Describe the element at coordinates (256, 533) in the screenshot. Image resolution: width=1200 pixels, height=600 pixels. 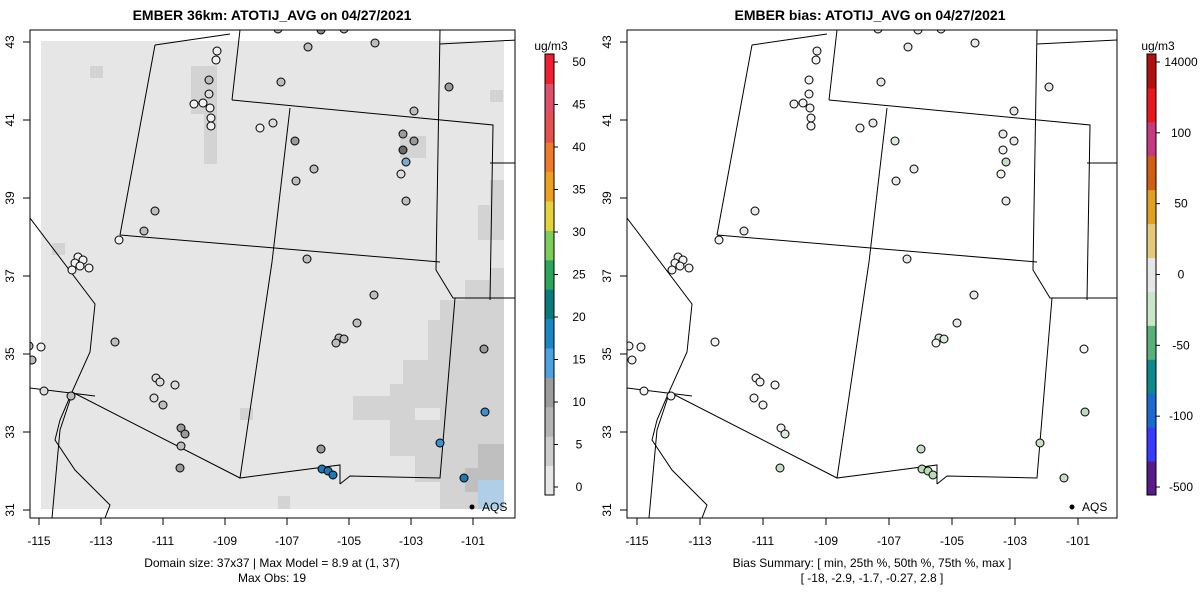
I see `left-x-axis: -115 -113 -111 -109 -107 -105 -103 -101` at that location.